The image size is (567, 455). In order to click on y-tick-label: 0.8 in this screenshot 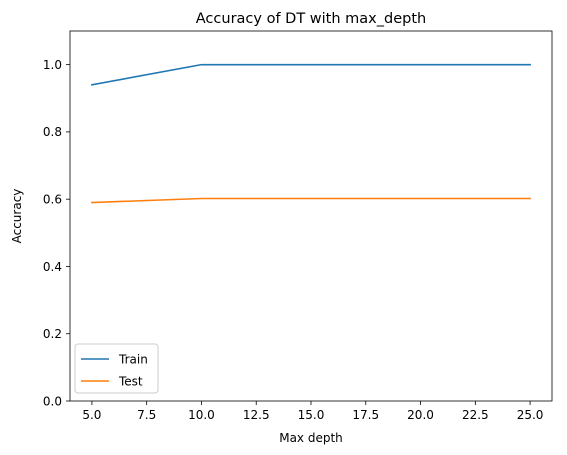, I will do `click(52, 132)`.